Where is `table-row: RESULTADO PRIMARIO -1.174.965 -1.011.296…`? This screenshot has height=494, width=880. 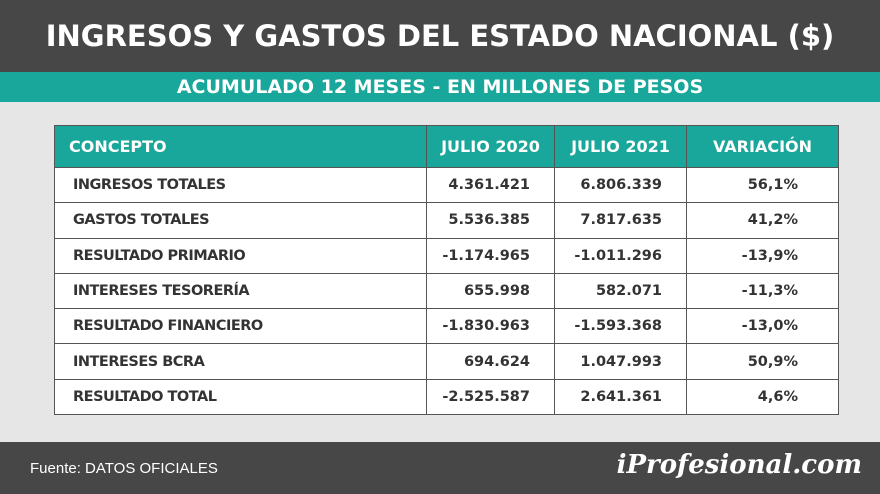 table-row: RESULTADO PRIMARIO -1.174.965 -1.011.296… is located at coordinates (446, 255).